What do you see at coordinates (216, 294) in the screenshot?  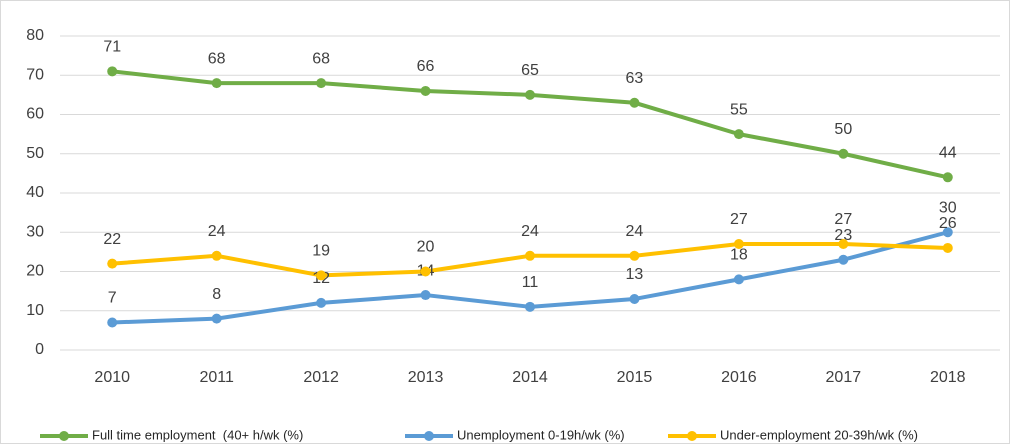 I see `data-label: 8` at bounding box center [216, 294].